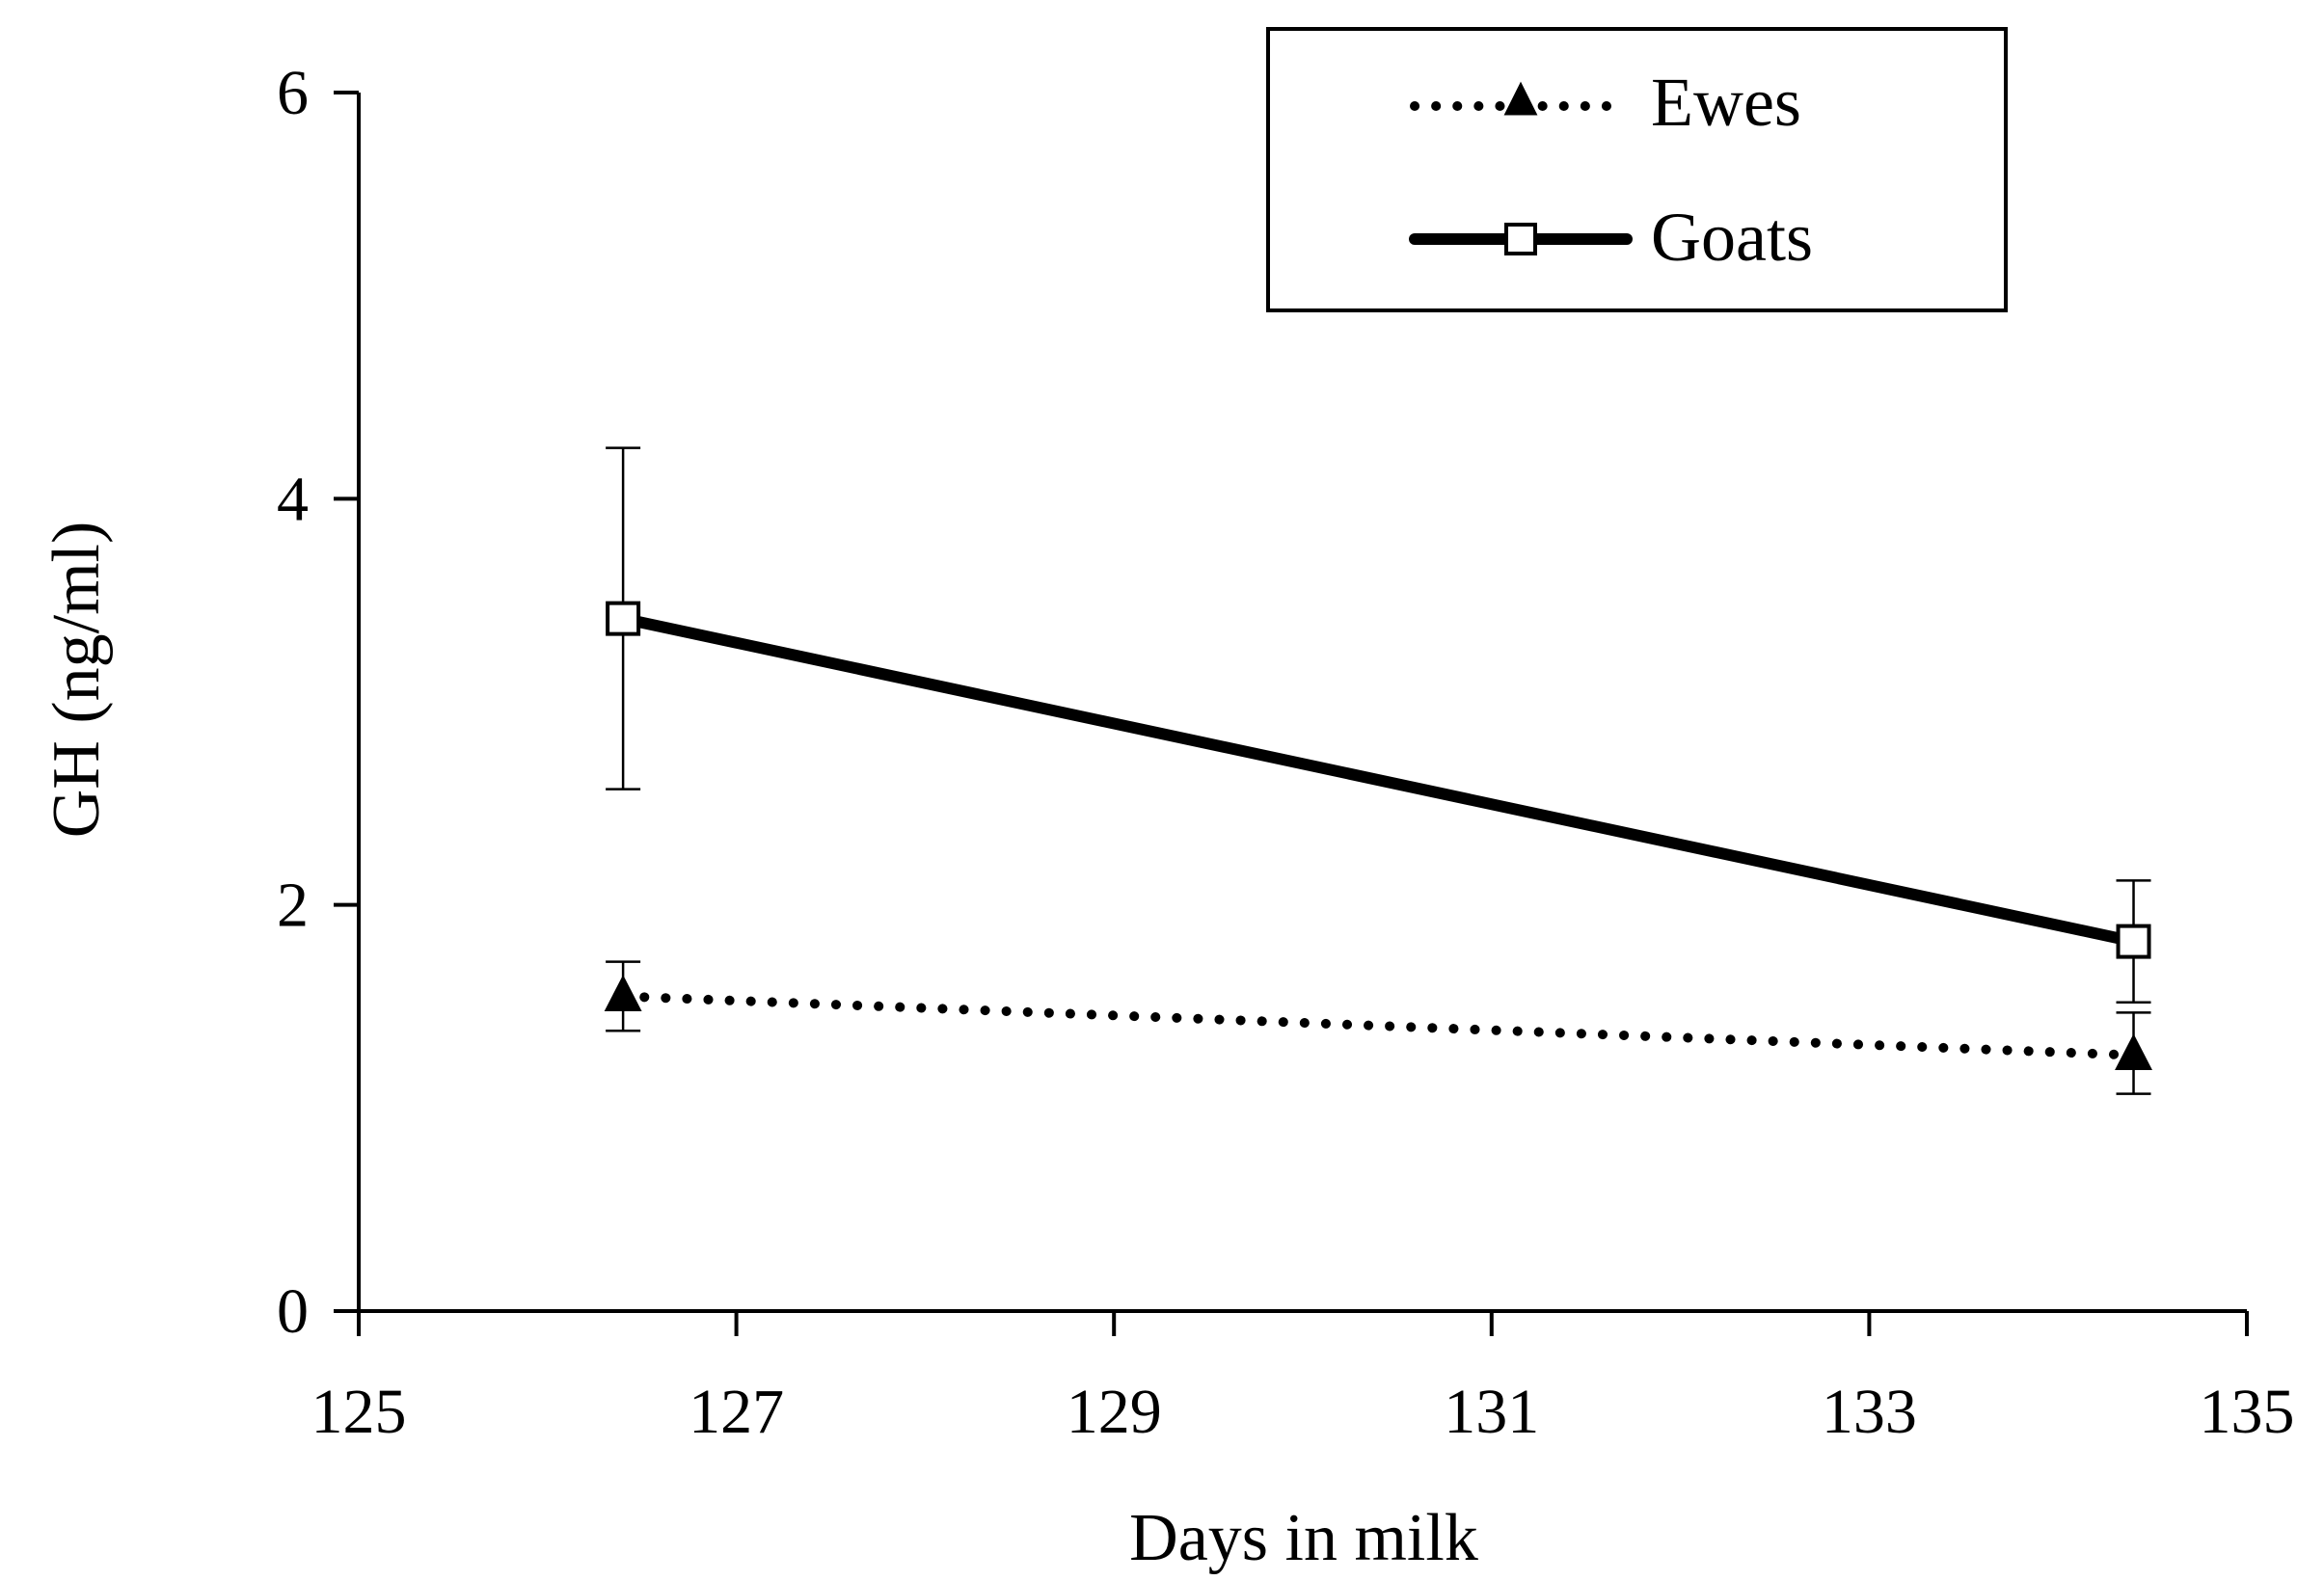 The height and width of the screenshot is (1581, 2324). I want to click on legend-ewes-marker, so click(1521, 98).